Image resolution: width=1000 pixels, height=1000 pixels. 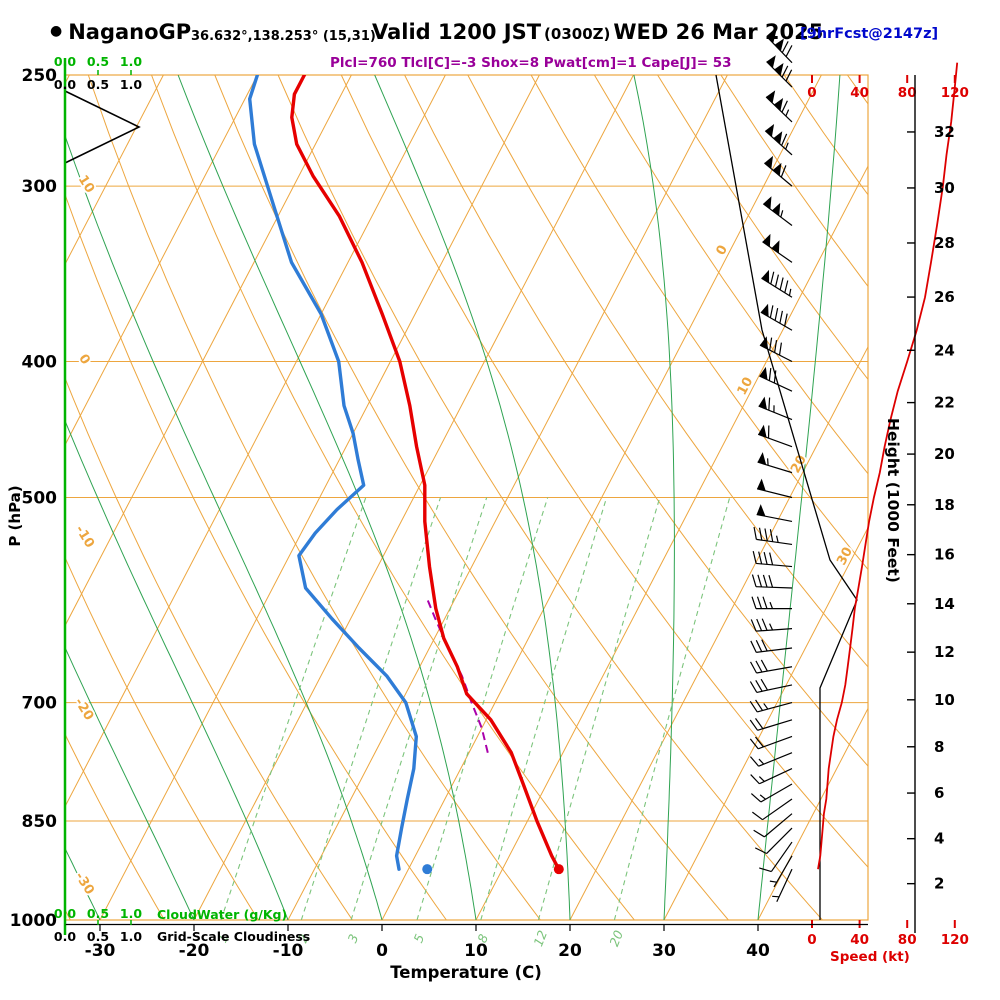 I want to click on height-tick-label: 14, so click(x=944, y=604).